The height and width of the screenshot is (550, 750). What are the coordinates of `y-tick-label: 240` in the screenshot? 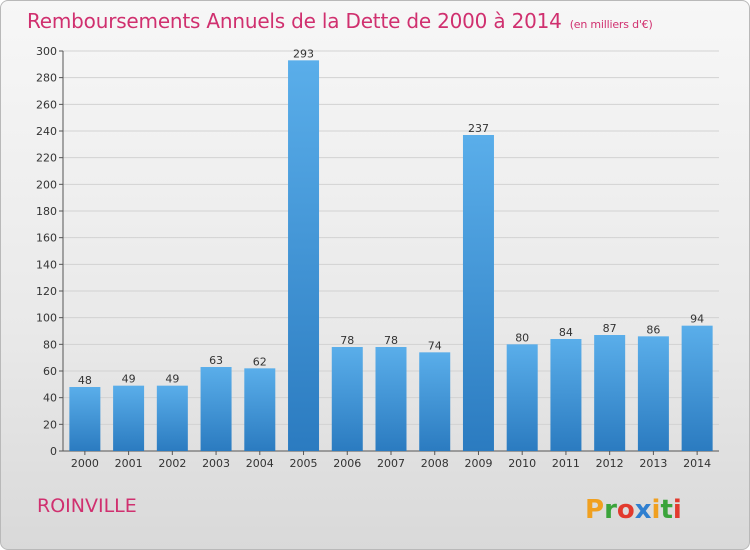 It's located at (46, 131).